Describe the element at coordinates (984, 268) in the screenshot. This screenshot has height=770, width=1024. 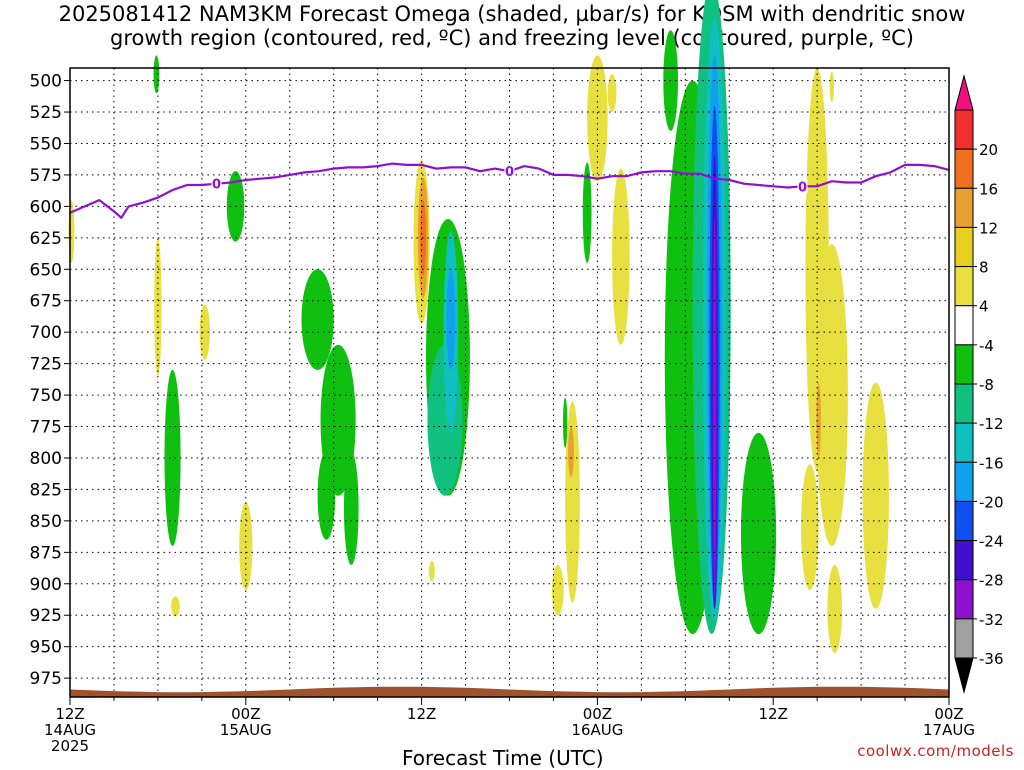
I see `colorbar-label: 8` at that location.